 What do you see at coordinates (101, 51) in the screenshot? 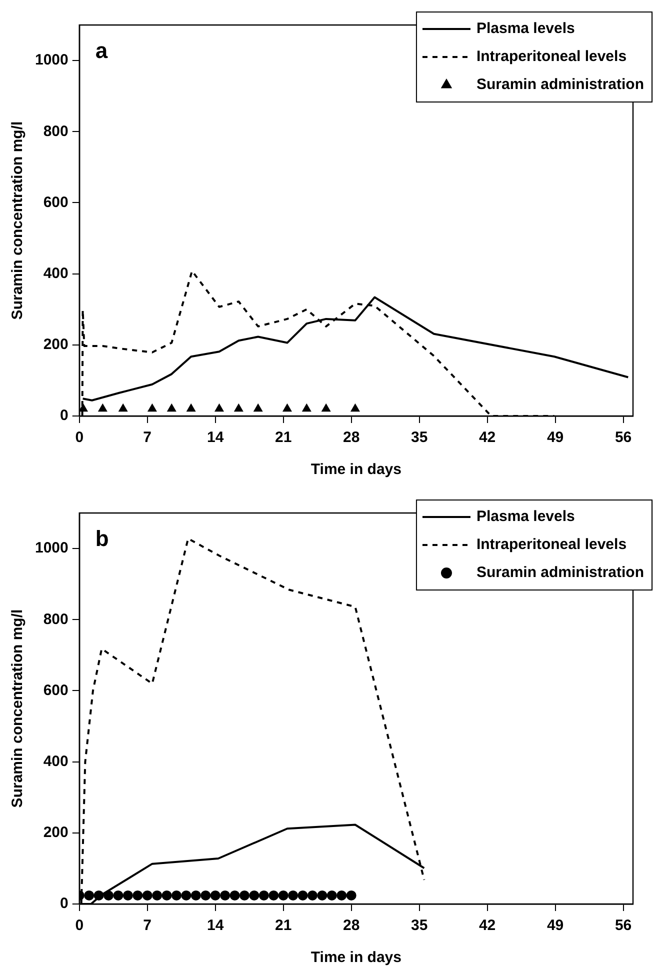
I see `annotation: a` at bounding box center [101, 51].